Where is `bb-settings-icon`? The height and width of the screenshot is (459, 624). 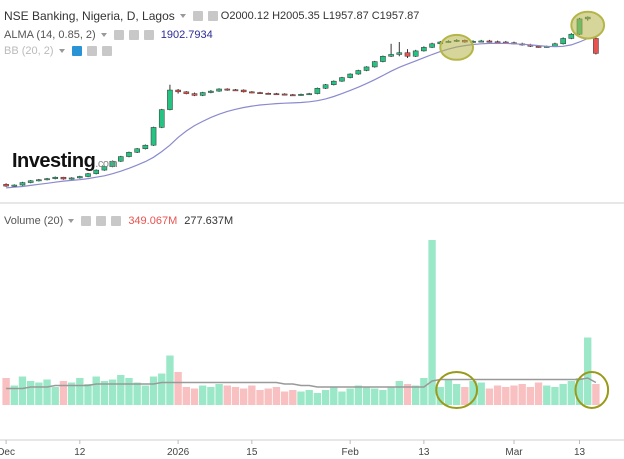 bb-settings-icon is located at coordinates (91, 51).